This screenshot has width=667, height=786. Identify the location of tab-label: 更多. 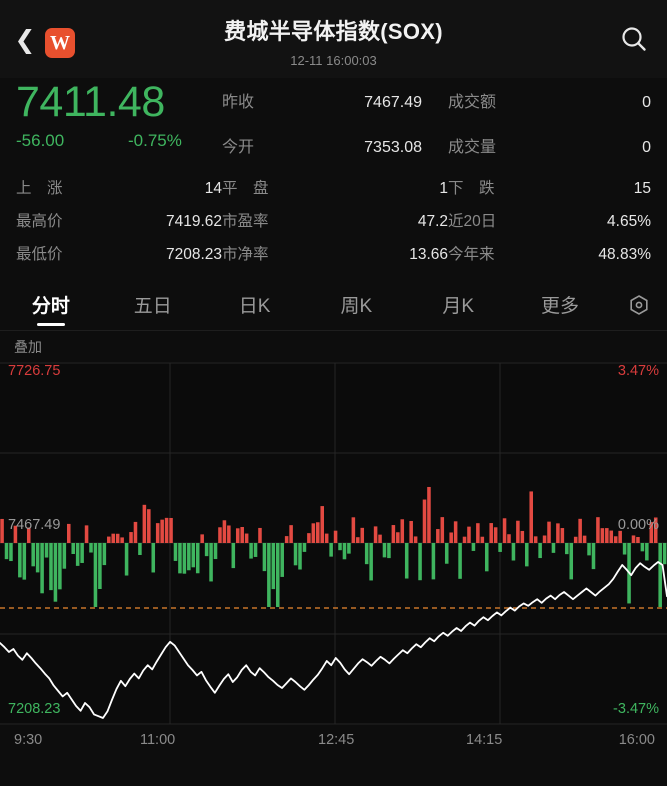
(560, 306).